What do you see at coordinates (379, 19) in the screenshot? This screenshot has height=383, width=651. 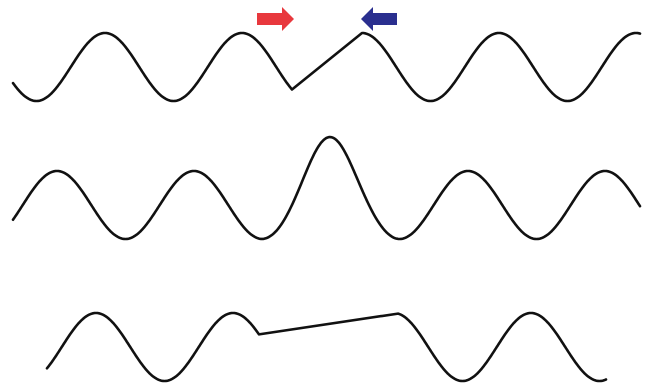 I see `left-moving-arrow-icon` at bounding box center [379, 19].